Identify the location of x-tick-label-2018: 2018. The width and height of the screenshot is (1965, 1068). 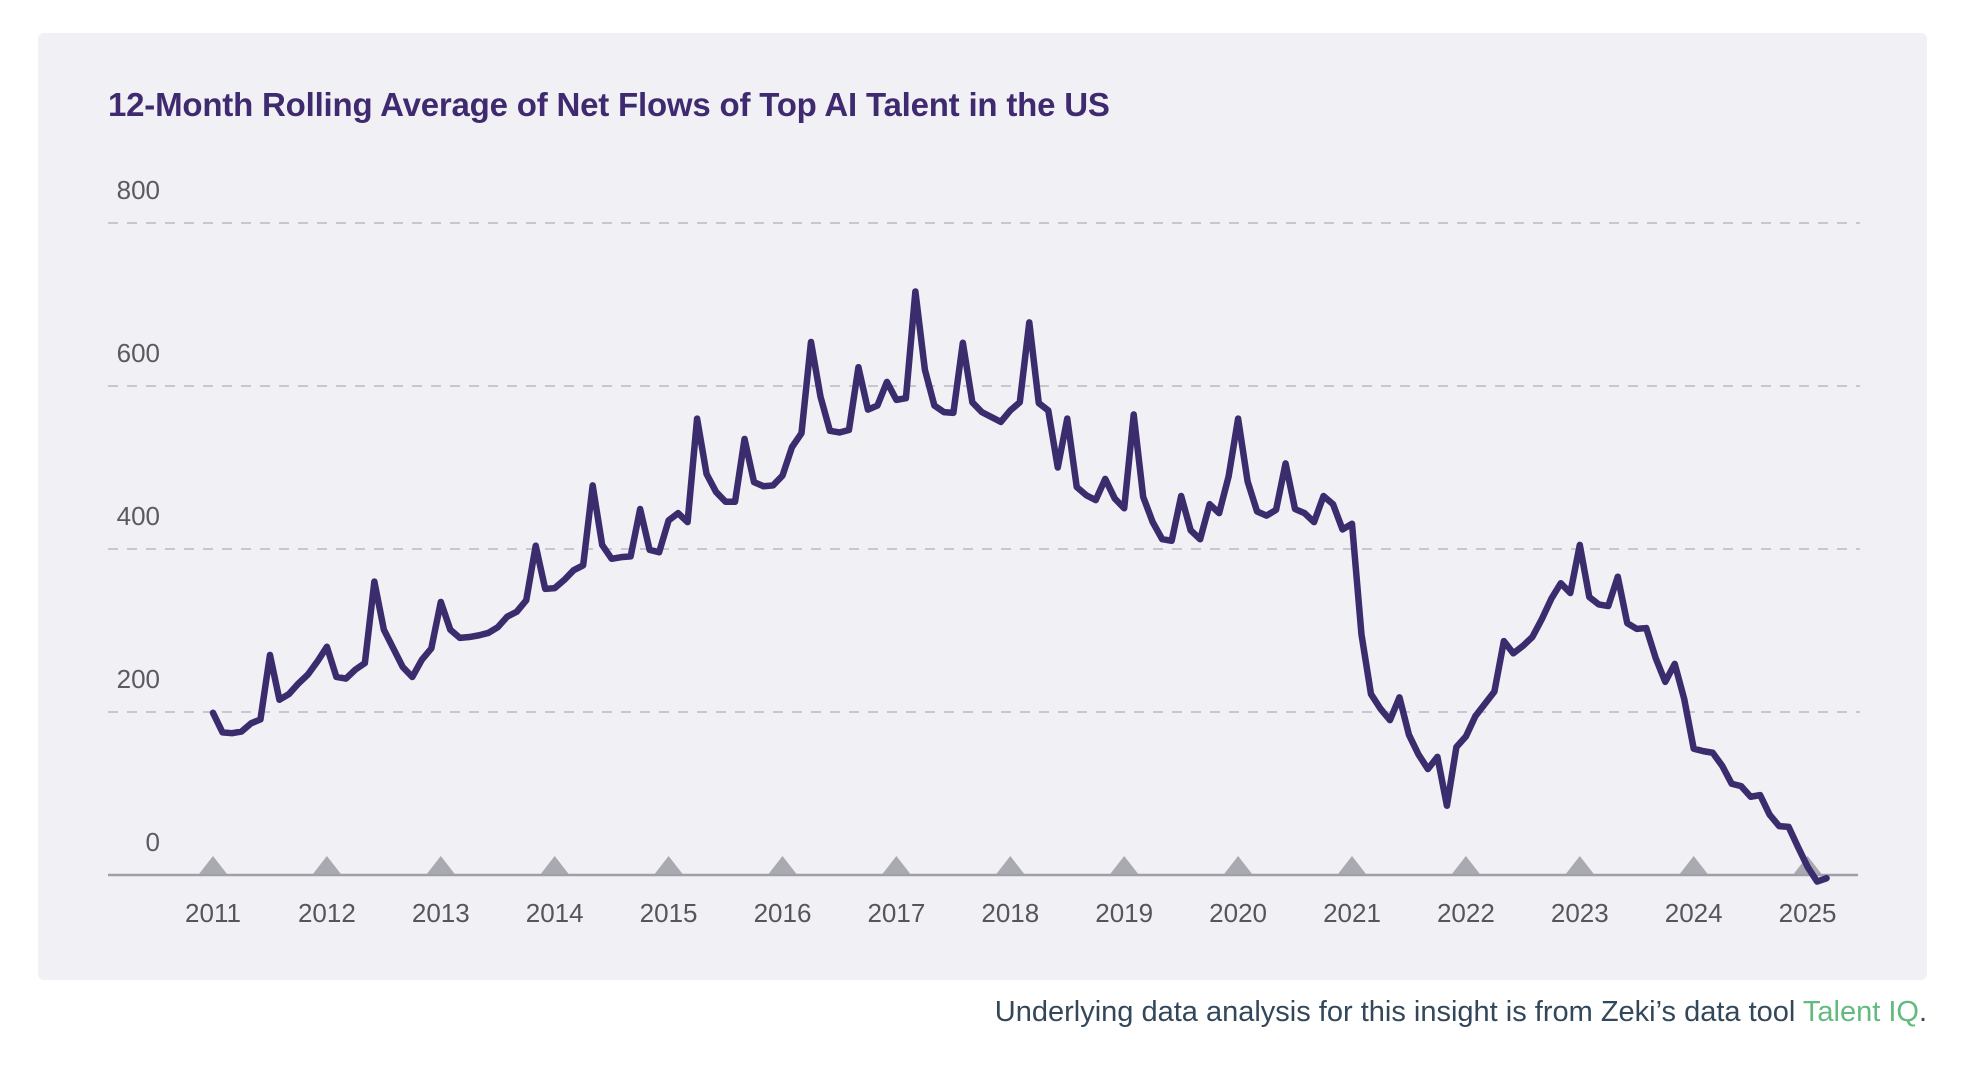
(1010, 913).